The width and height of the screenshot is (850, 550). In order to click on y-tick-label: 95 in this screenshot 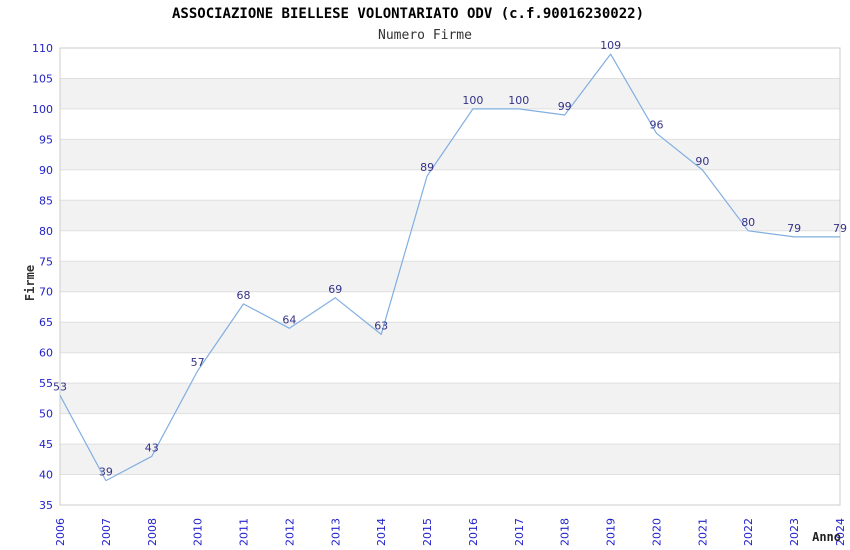, I will do `click(46, 139)`.